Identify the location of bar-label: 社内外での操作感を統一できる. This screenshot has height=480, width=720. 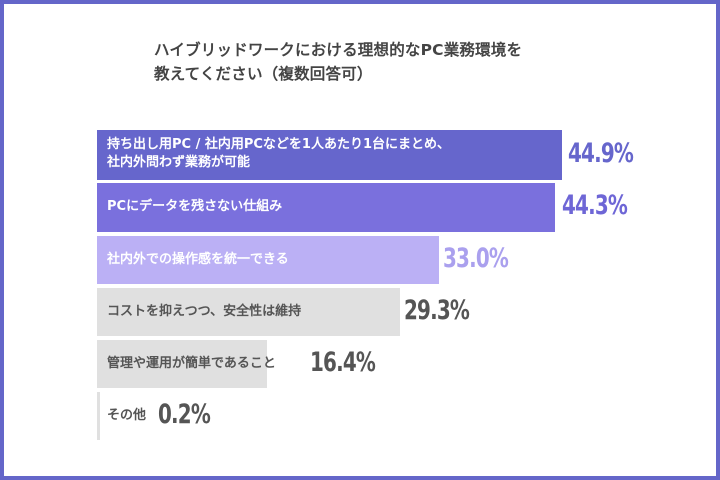
(198, 259).